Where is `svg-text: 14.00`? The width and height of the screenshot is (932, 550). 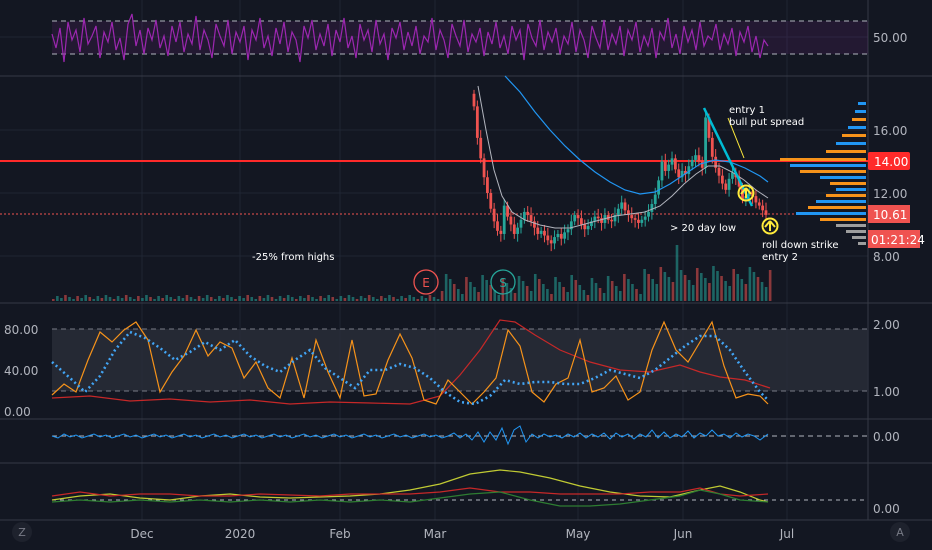
svg-text: 14.00 is located at coordinates (891, 162).